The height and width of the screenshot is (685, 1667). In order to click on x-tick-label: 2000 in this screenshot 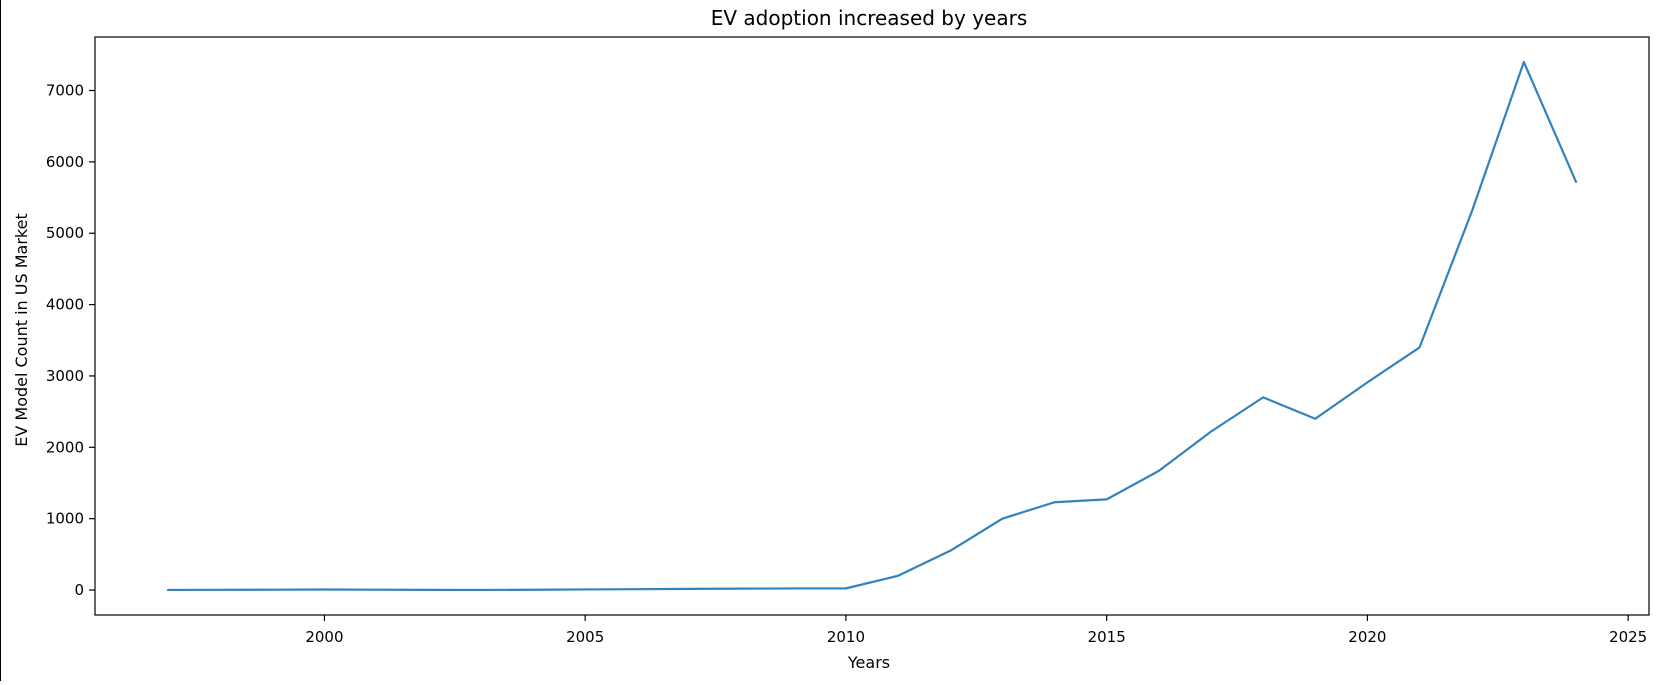, I will do `click(324, 637)`.